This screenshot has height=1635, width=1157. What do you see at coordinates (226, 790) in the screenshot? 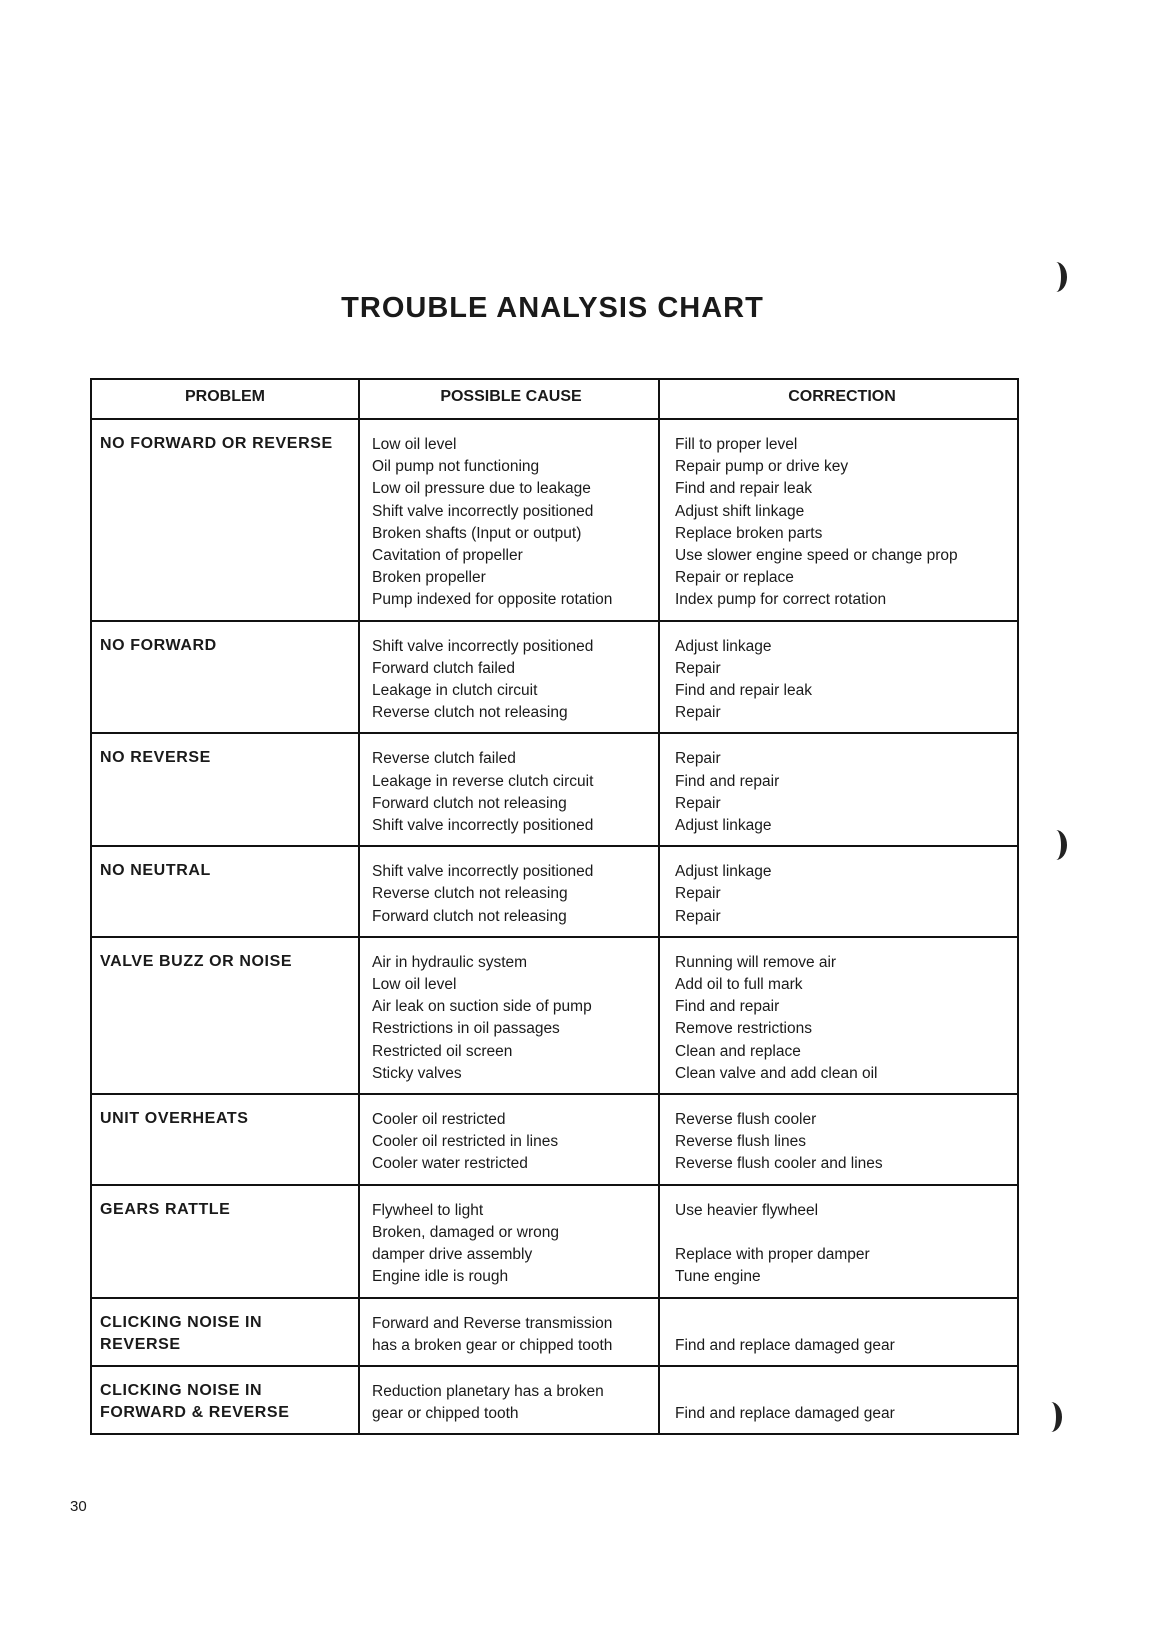
I see `problem-cell: NO REVERSE` at bounding box center [226, 790].